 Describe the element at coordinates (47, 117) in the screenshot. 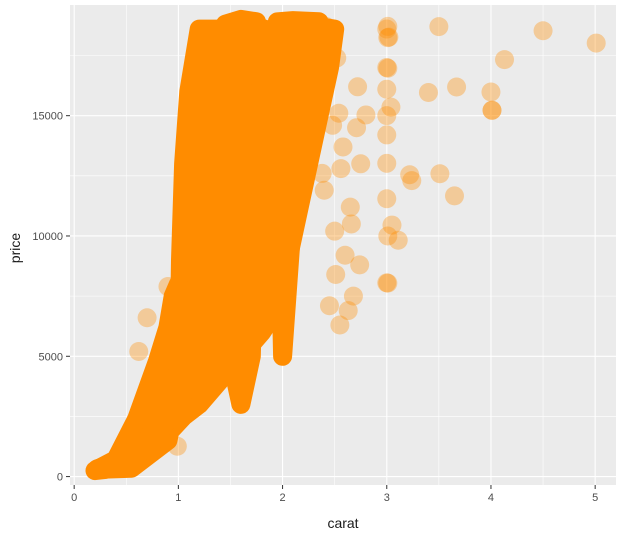

I see `y-tick-label: 15000` at that location.